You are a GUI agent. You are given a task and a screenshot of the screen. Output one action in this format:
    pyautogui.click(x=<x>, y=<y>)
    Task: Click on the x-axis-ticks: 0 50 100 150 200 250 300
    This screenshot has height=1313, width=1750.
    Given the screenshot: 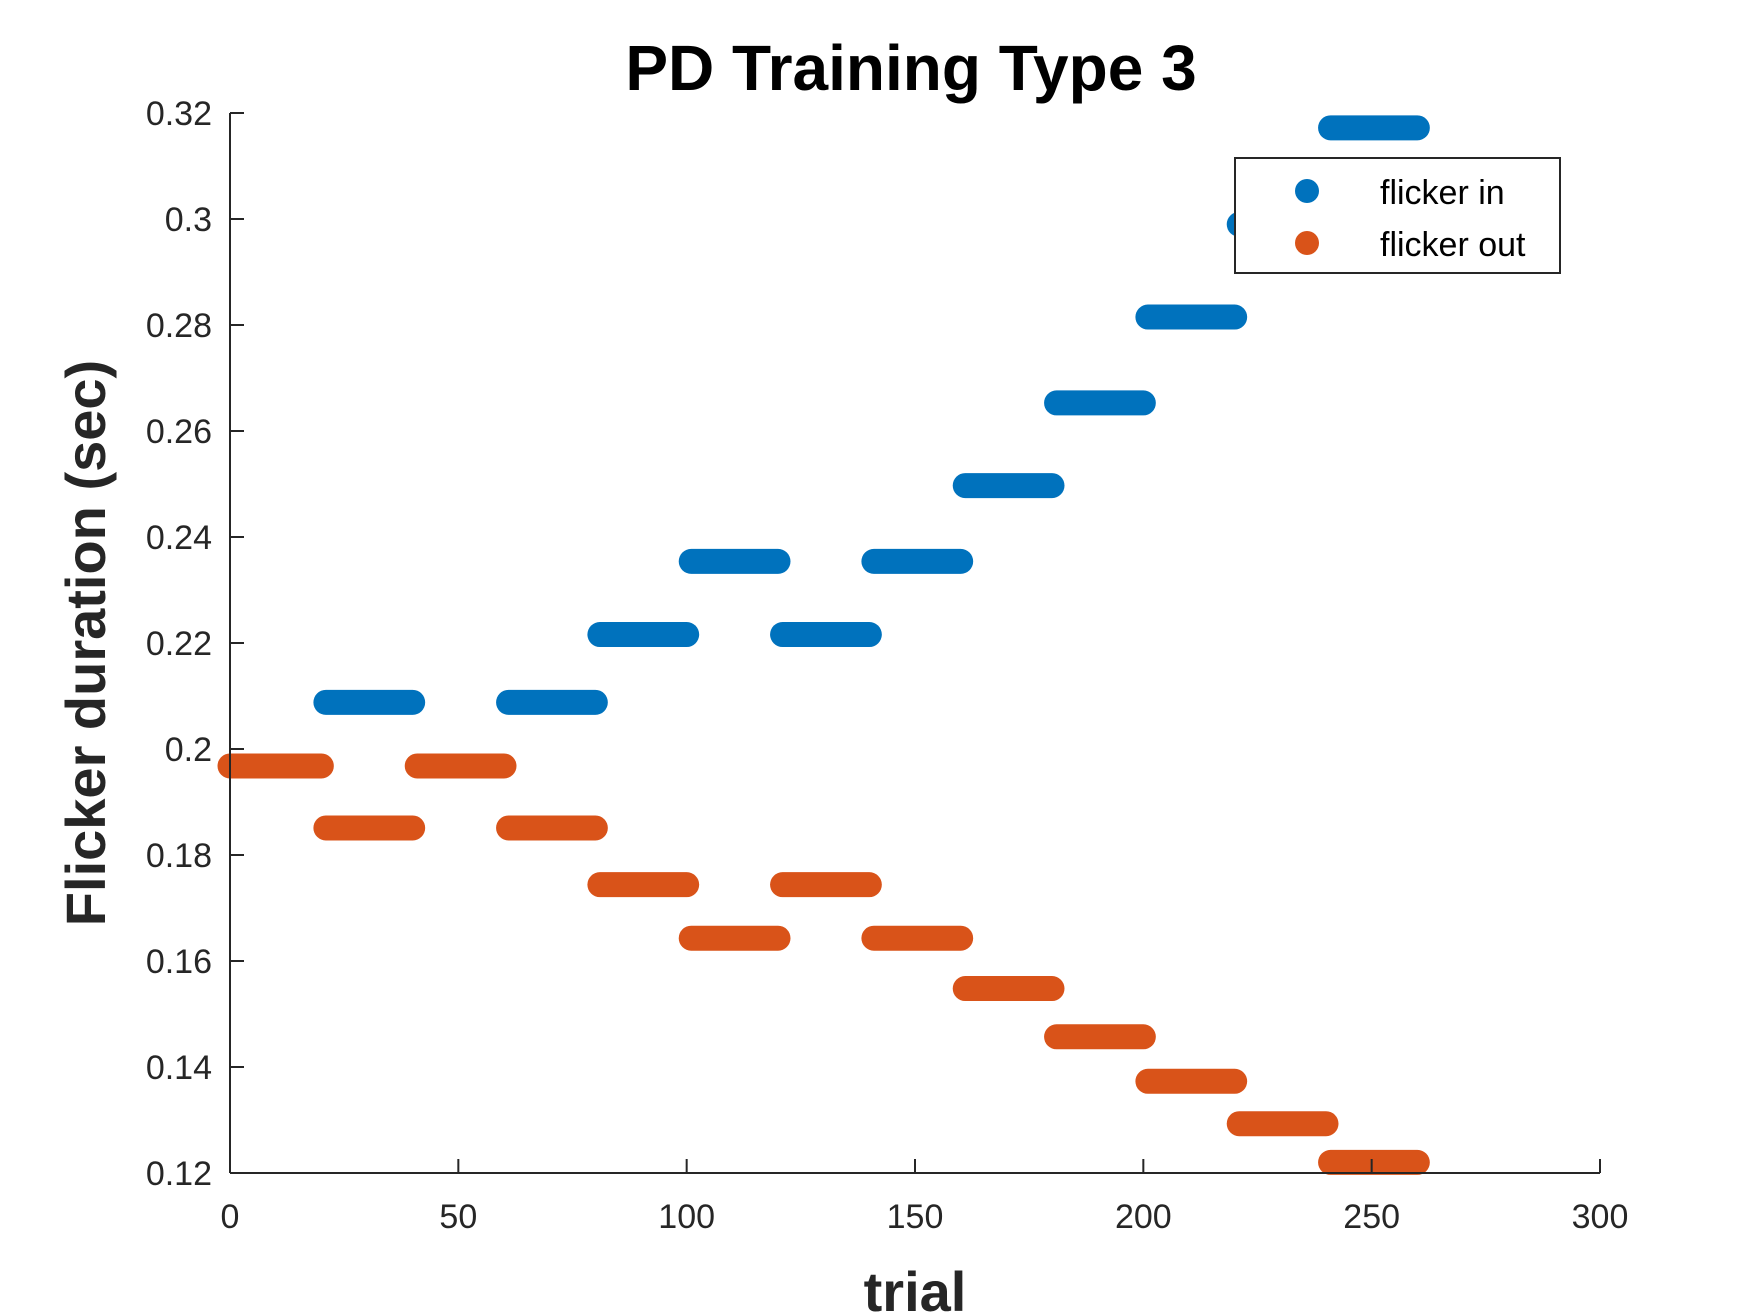 What is the action you would take?
    pyautogui.click(x=925, y=1197)
    